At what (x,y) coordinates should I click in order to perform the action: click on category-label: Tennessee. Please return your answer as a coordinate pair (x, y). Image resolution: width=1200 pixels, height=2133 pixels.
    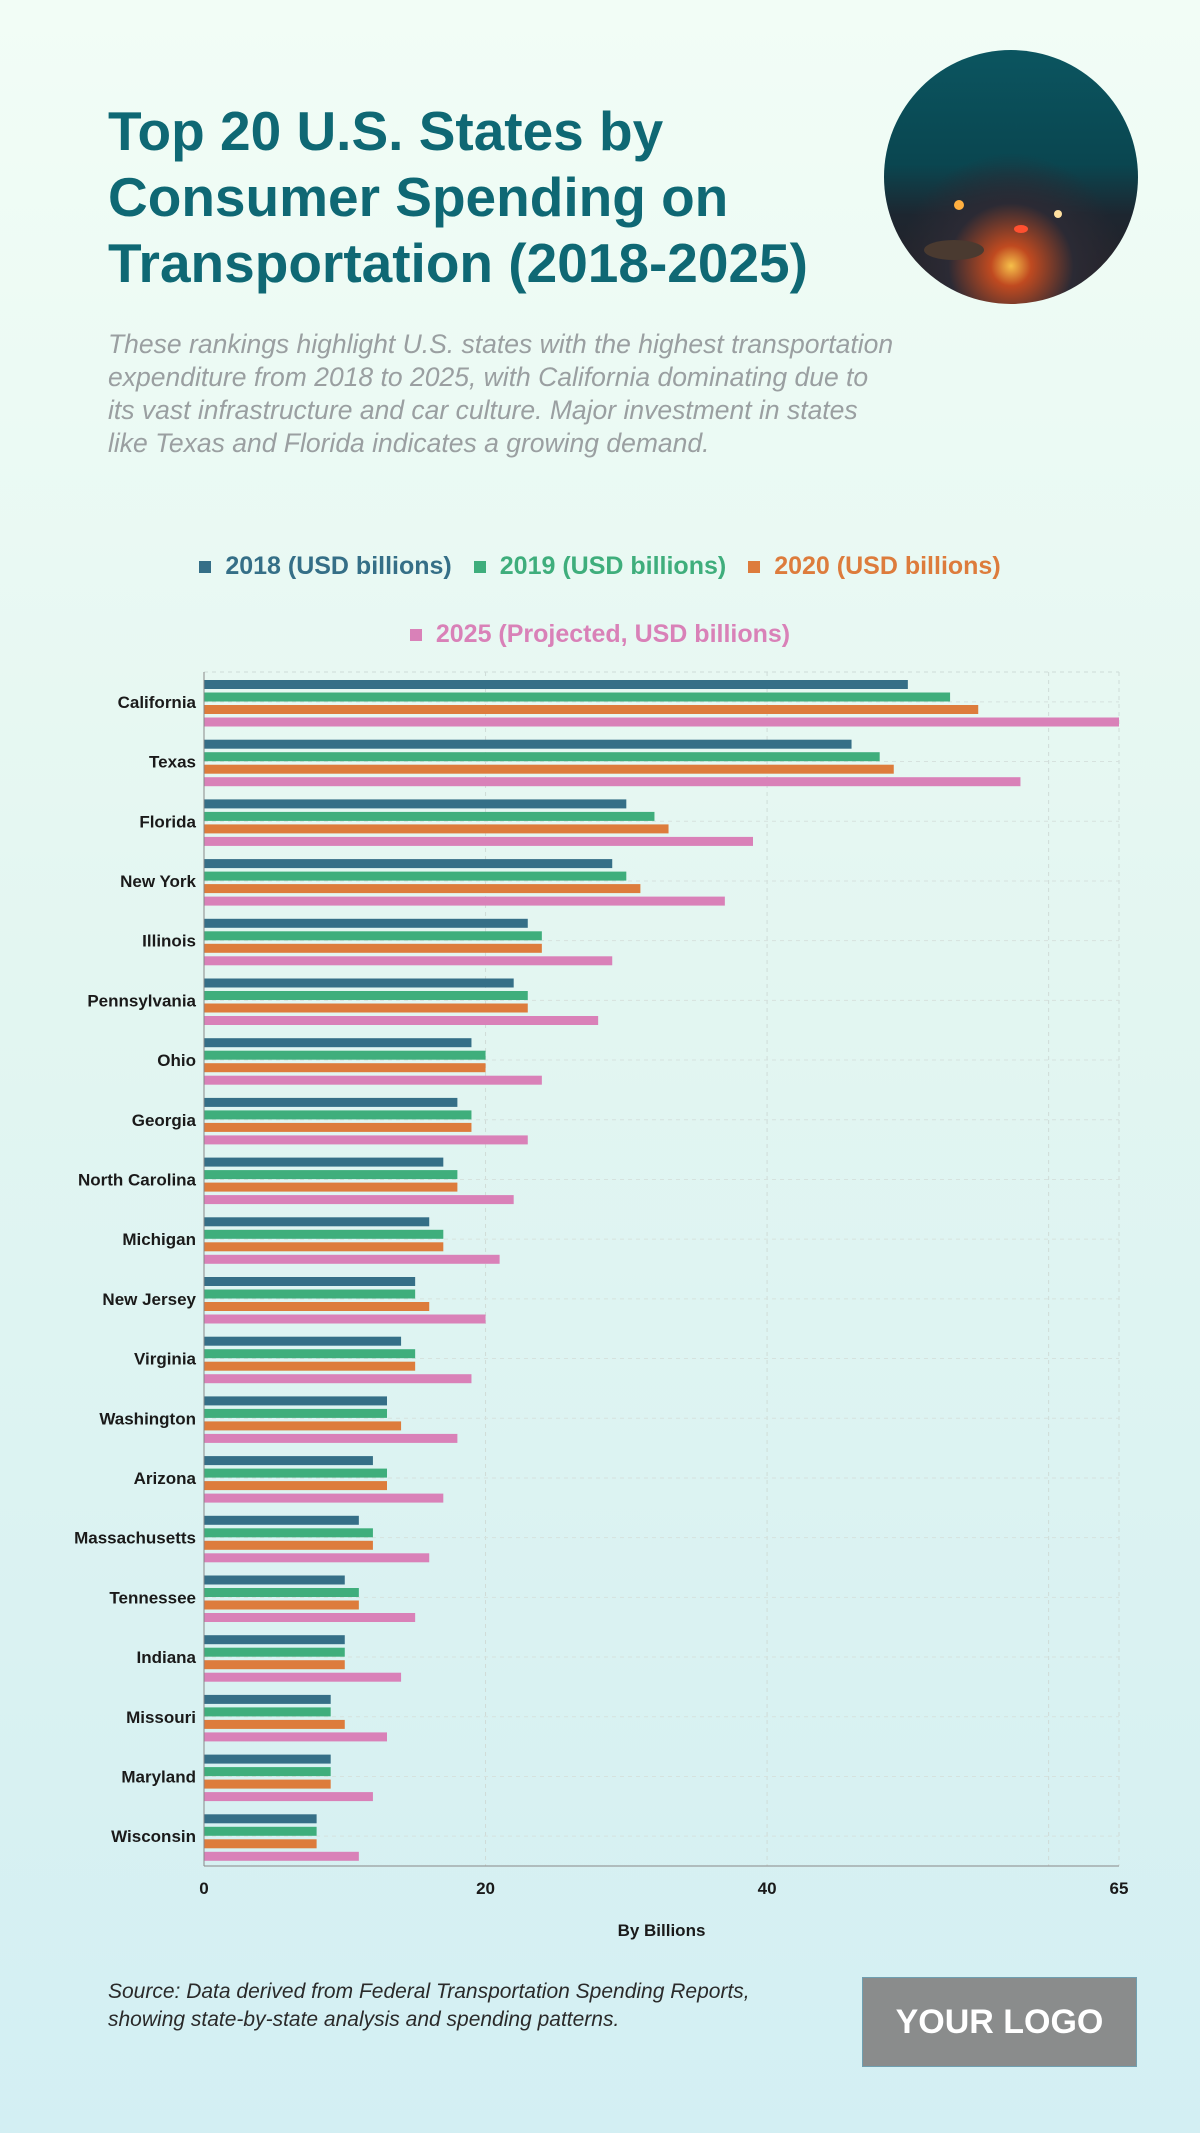
    Looking at the image, I should click on (152, 1597).